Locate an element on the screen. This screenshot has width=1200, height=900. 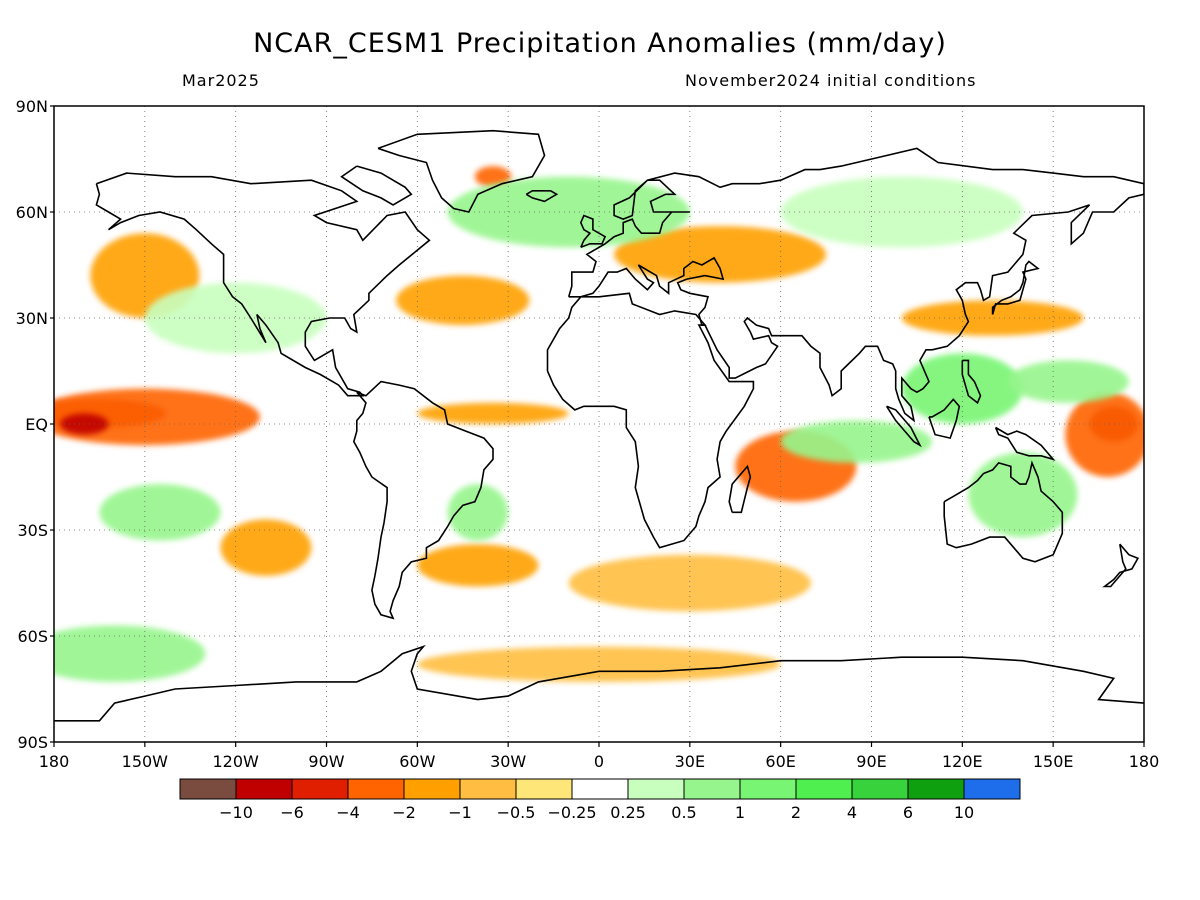
initial-conditions-label: November2024 initial conditions is located at coordinates (831, 80).